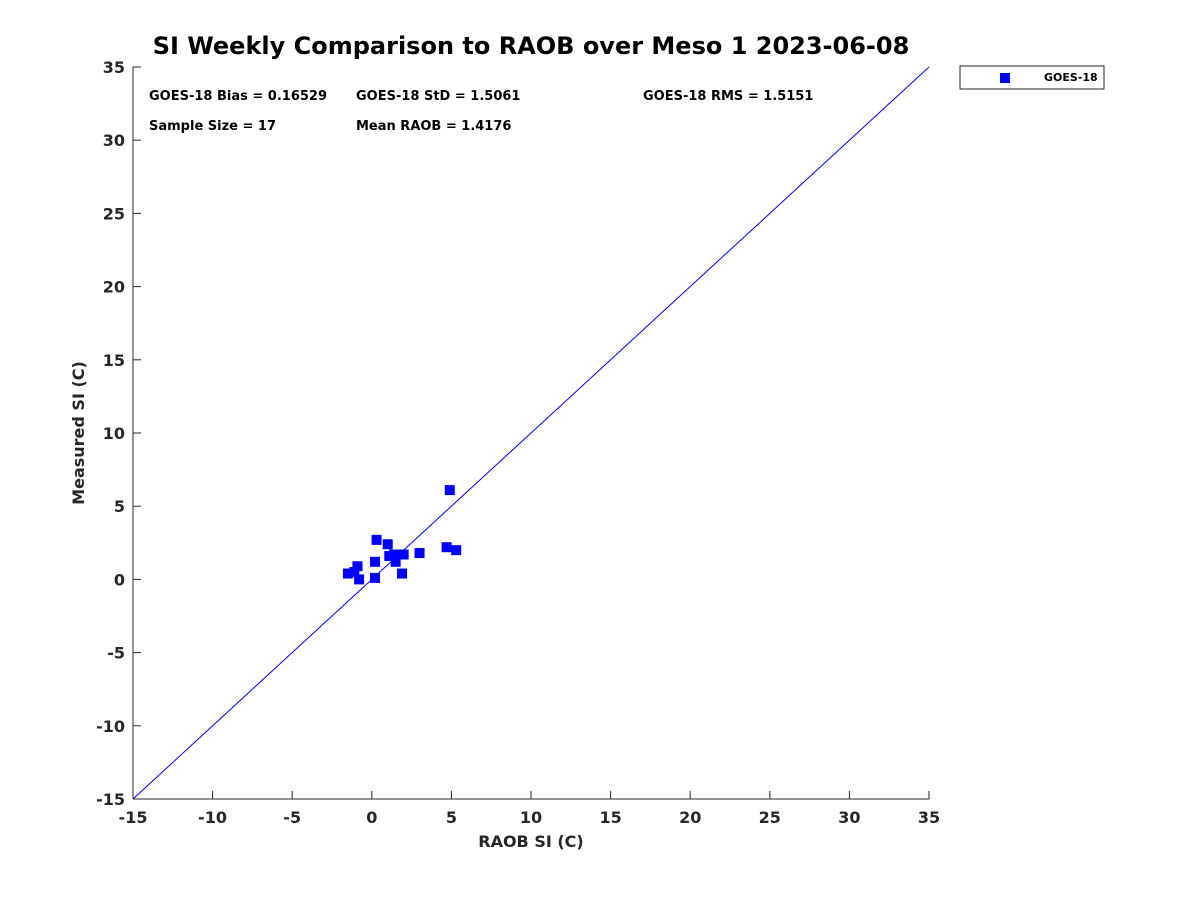  I want to click on x-tick-label: -10, so click(212, 817).